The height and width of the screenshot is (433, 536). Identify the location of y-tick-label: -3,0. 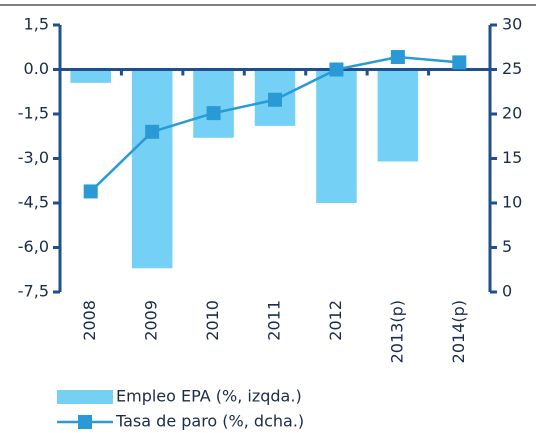
(33, 157).